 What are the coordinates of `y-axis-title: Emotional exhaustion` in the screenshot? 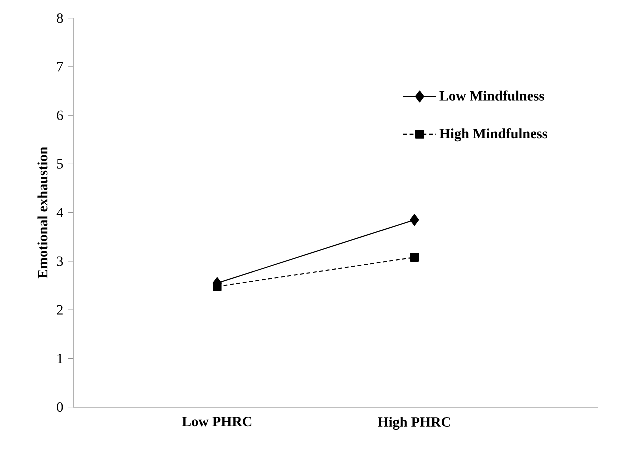 It's located at (43, 213).